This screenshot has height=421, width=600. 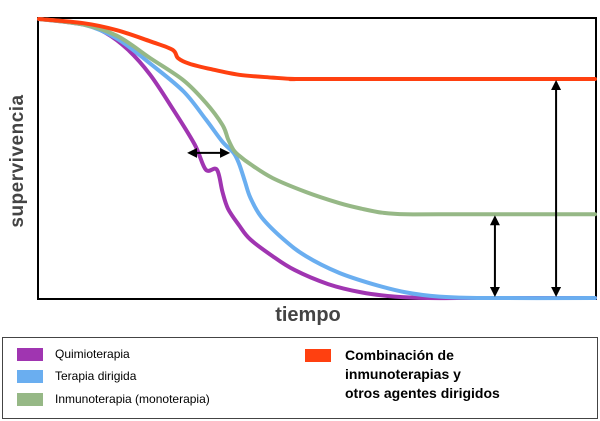 What do you see at coordinates (30, 354) in the screenshot?
I see `legend-swatch-quimioterapia` at bounding box center [30, 354].